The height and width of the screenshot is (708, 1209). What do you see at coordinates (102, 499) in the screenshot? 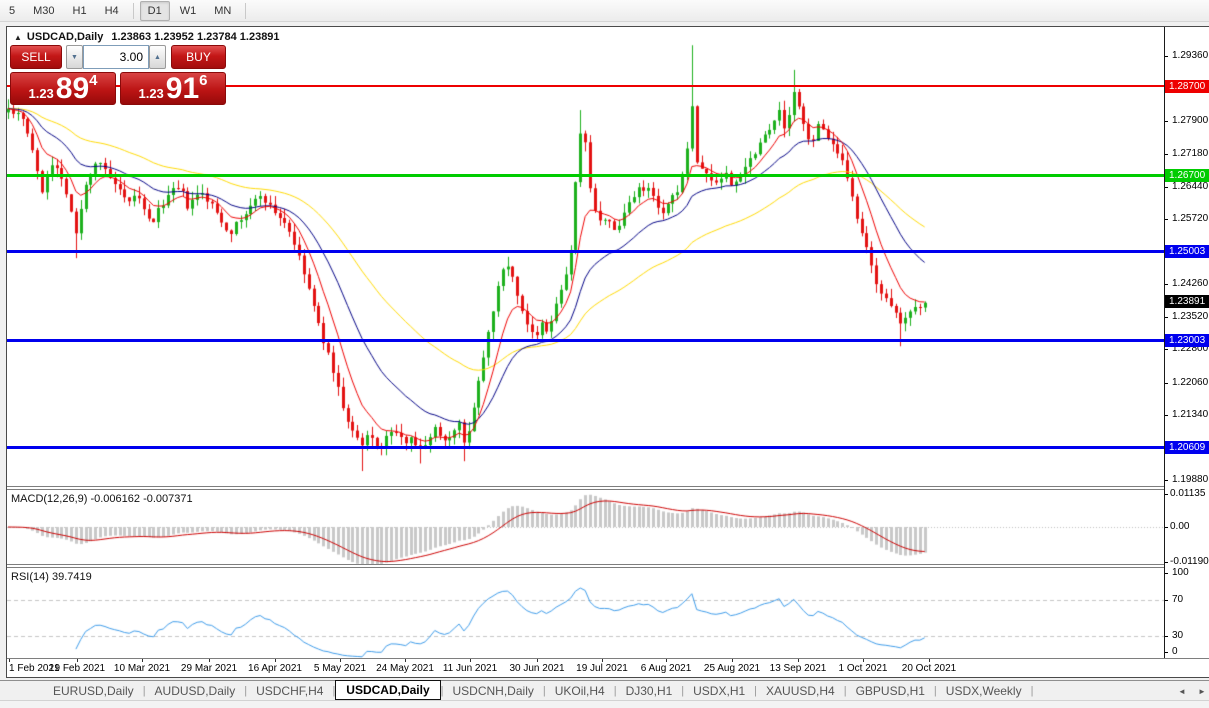
I see `macd-label: MACD(12,26,9) -0.006162 -0.007371` at bounding box center [102, 499].